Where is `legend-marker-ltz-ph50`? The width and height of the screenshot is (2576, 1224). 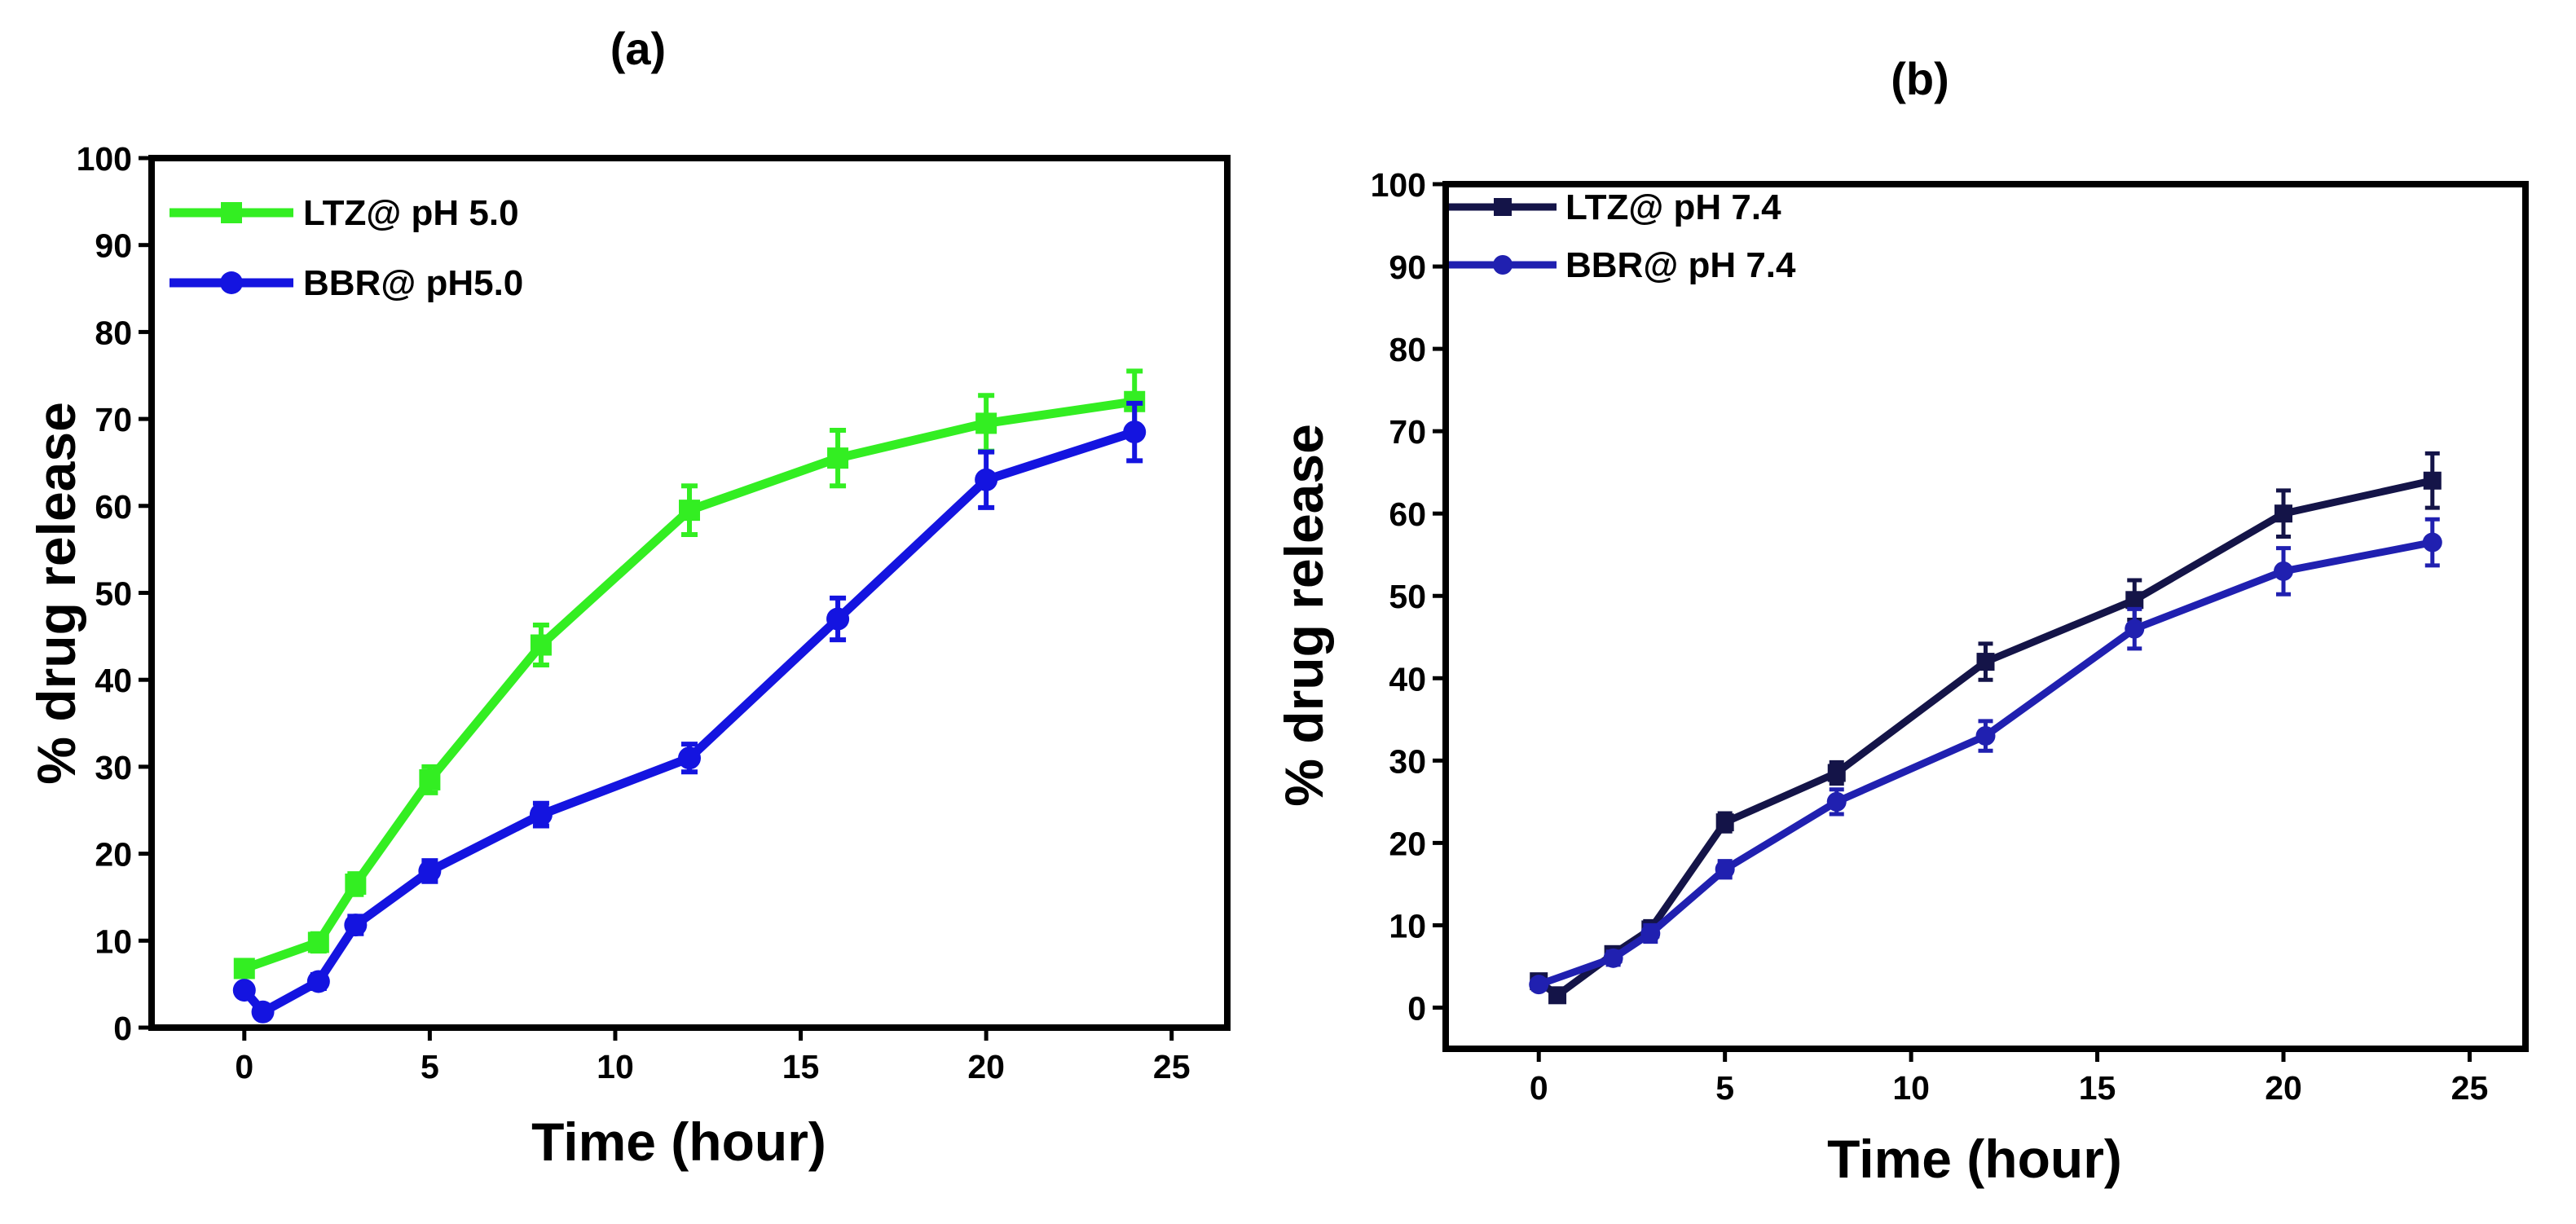 legend-marker-ltz-ph50 is located at coordinates (231, 212).